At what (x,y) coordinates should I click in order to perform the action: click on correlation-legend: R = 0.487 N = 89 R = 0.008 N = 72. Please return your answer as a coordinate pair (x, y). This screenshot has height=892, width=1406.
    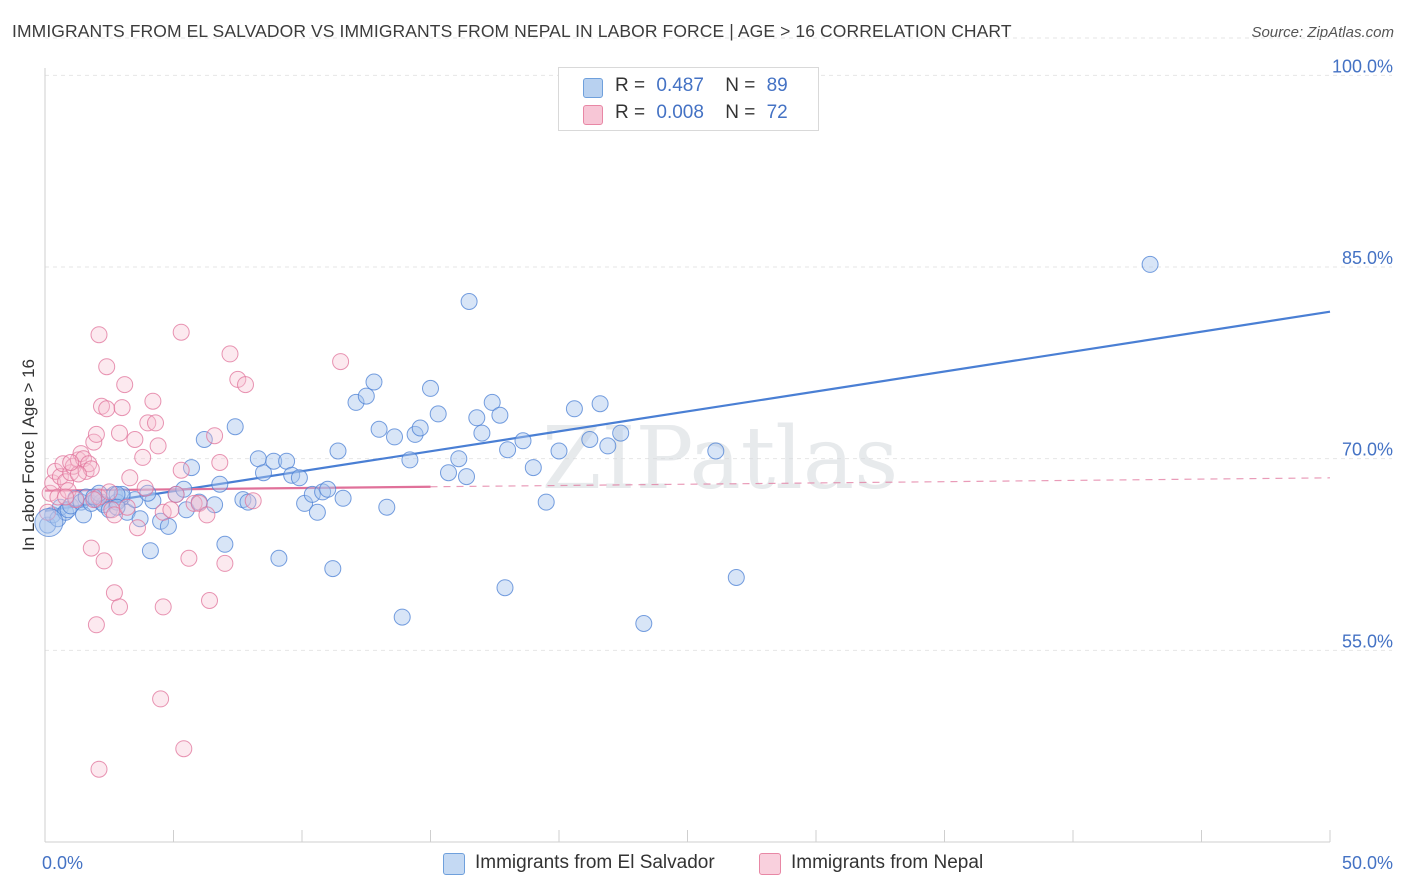
    Looking at the image, I should click on (688, 99).